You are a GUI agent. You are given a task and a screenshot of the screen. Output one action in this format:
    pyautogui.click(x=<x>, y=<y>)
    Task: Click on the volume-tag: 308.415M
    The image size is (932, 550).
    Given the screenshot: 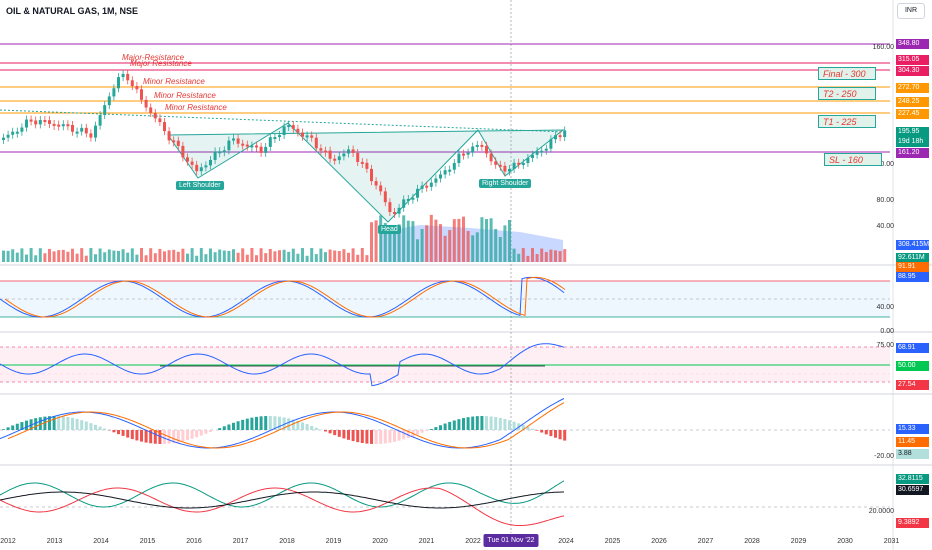 What is the action you would take?
    pyautogui.click(x=913, y=245)
    